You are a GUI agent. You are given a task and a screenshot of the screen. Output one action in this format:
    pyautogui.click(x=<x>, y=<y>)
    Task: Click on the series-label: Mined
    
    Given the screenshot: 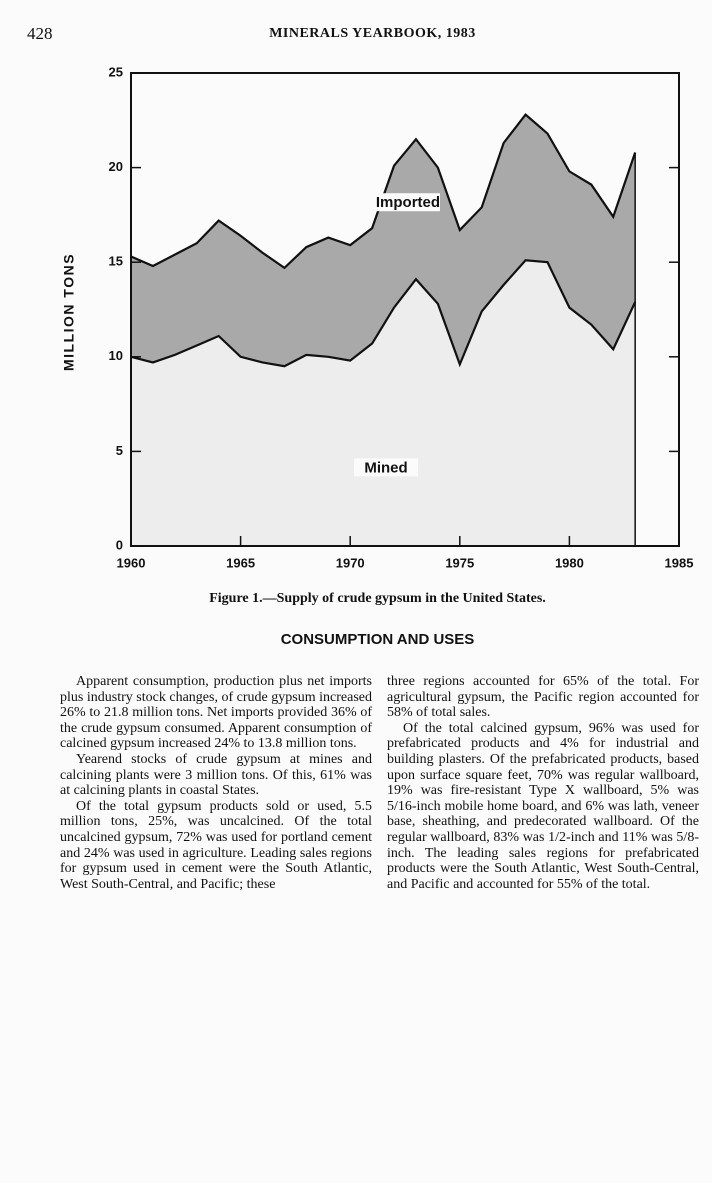 What is the action you would take?
    pyautogui.click(x=385, y=467)
    